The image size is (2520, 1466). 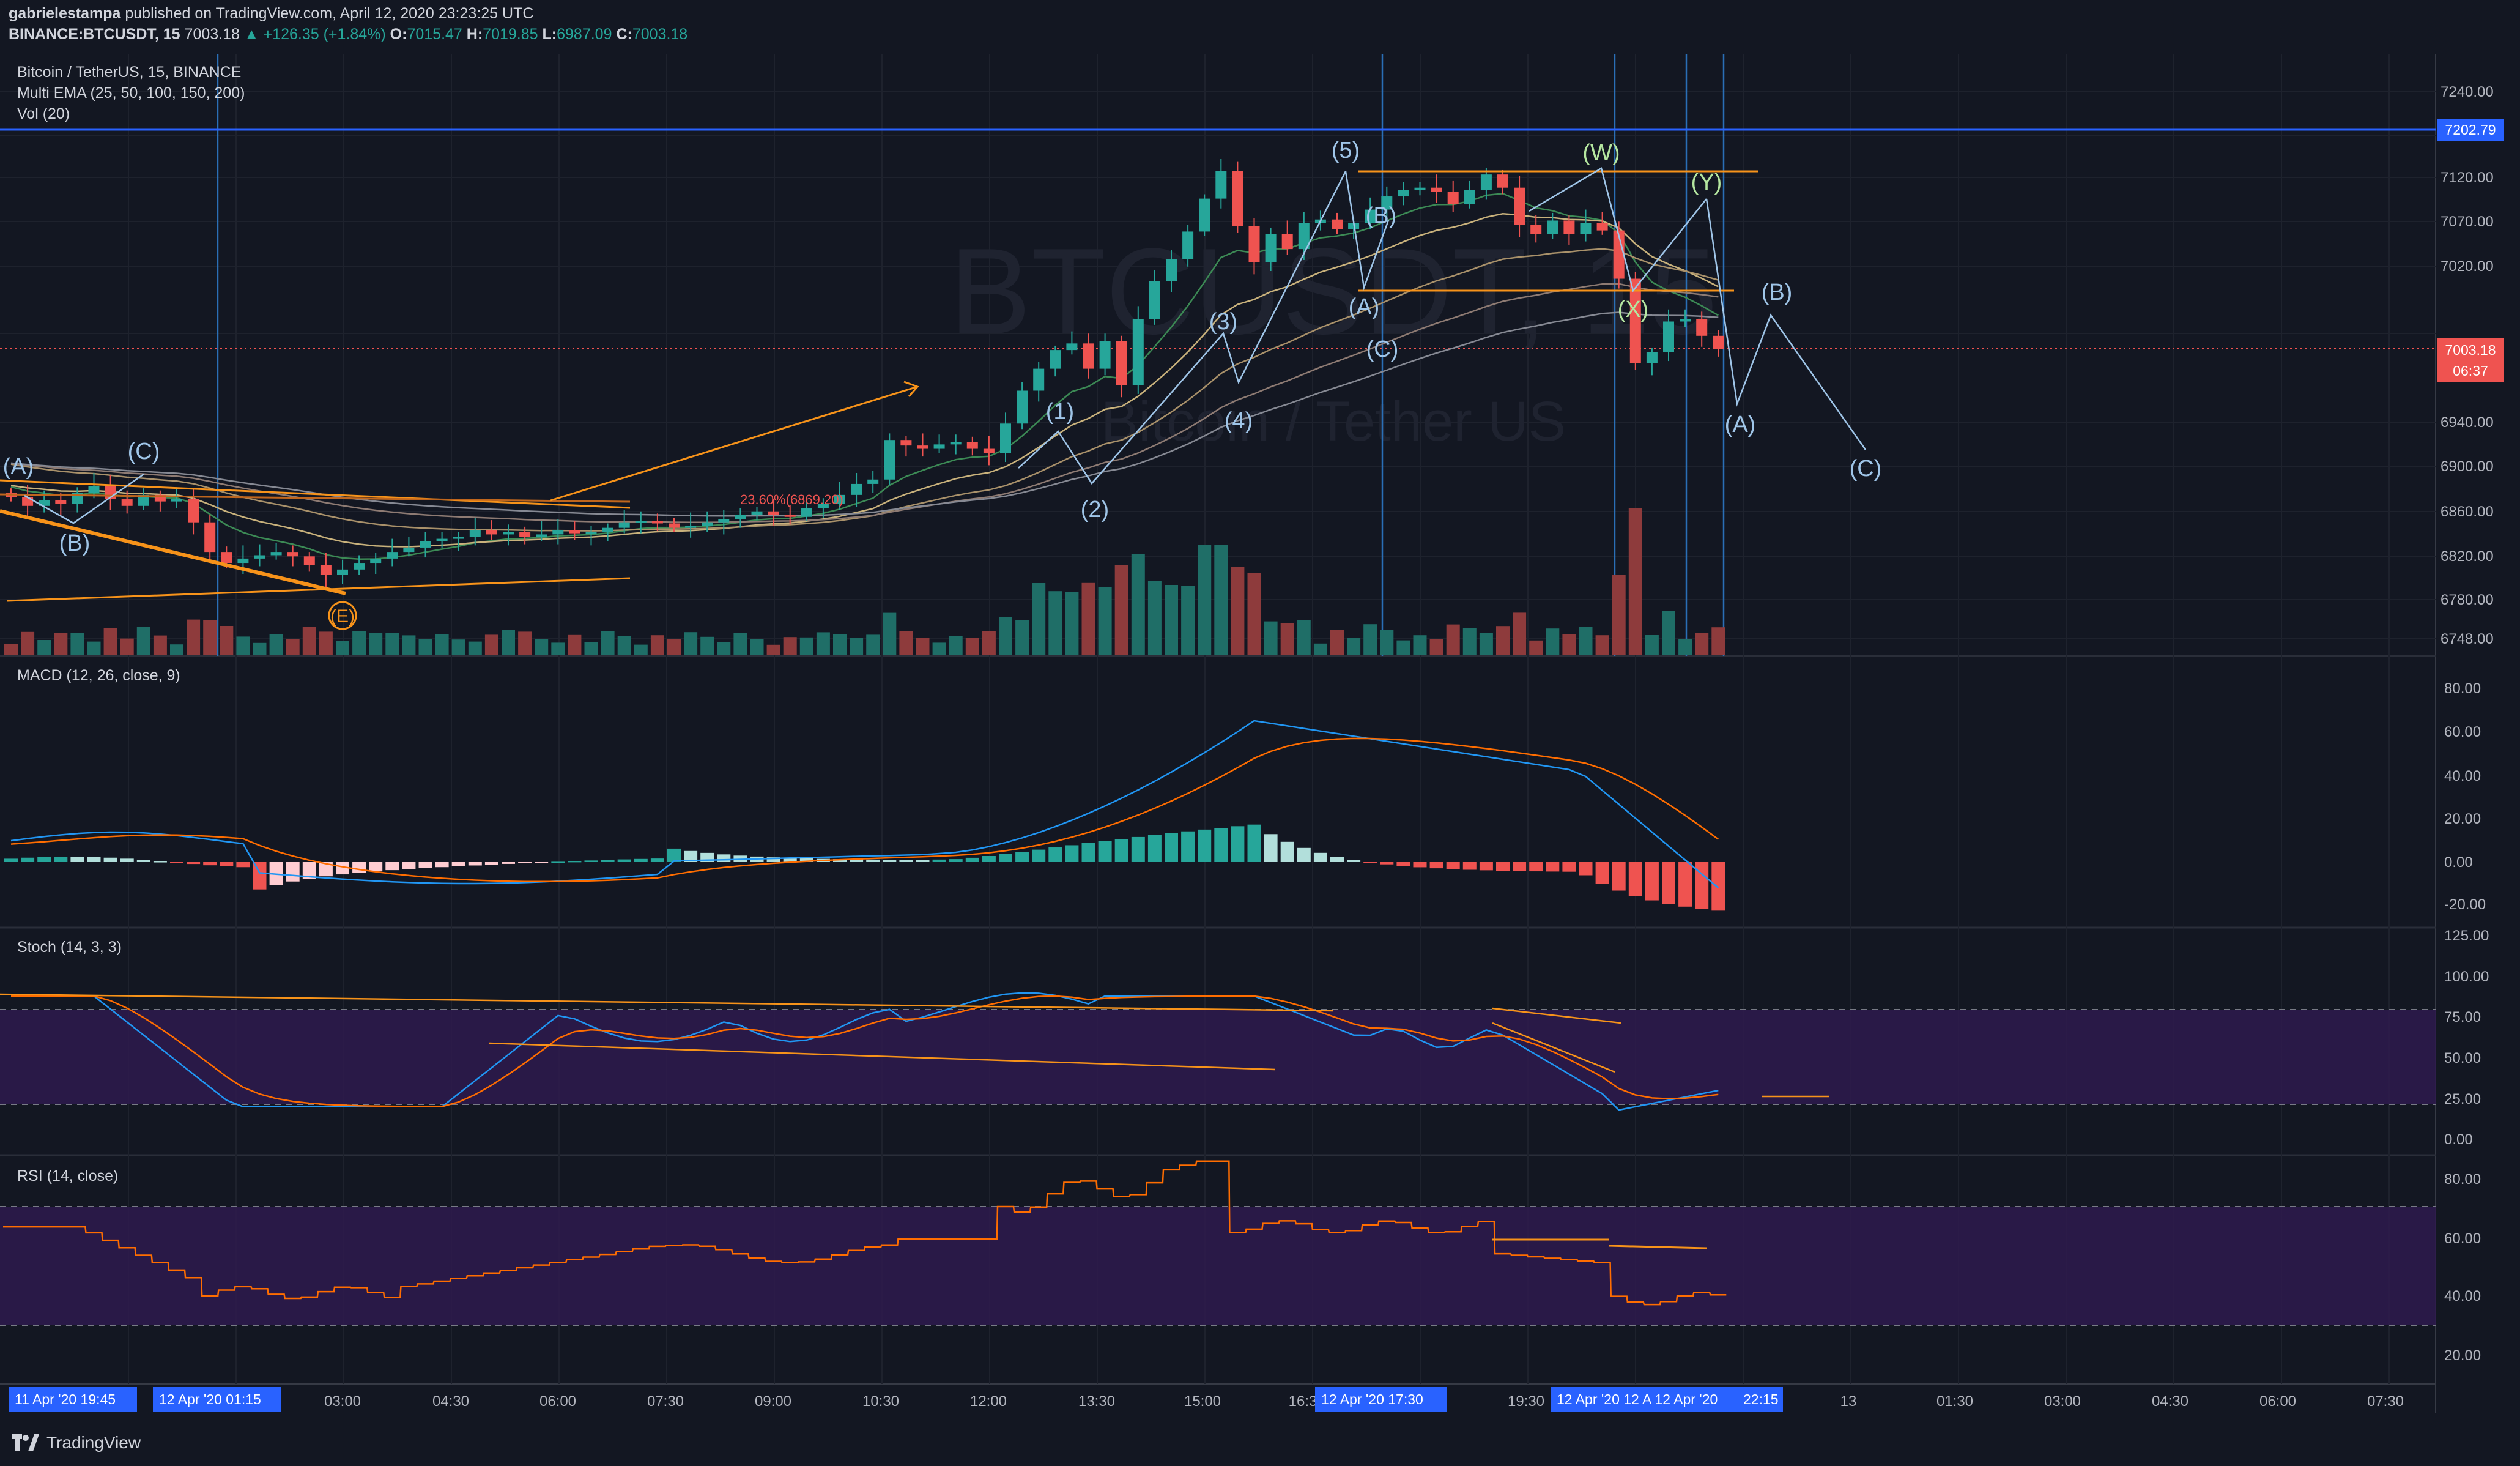 I want to click on rsi-axis: 80.00 60.00 40.00 20.00, so click(x=2462, y=1267).